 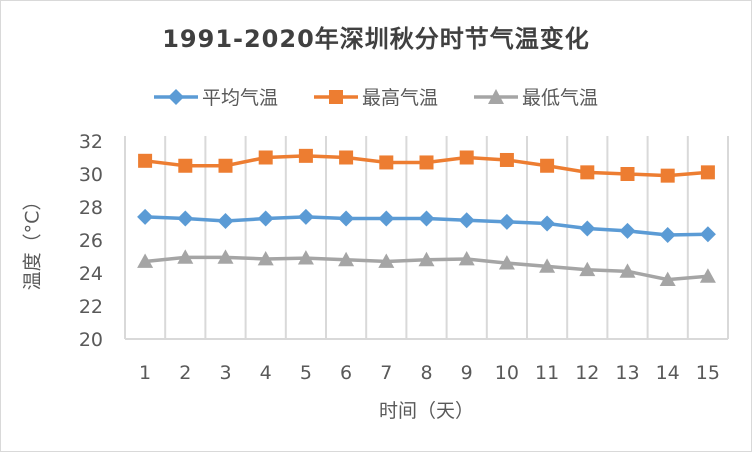 I want to click on legend-item: 最高气温, so click(x=375, y=96).